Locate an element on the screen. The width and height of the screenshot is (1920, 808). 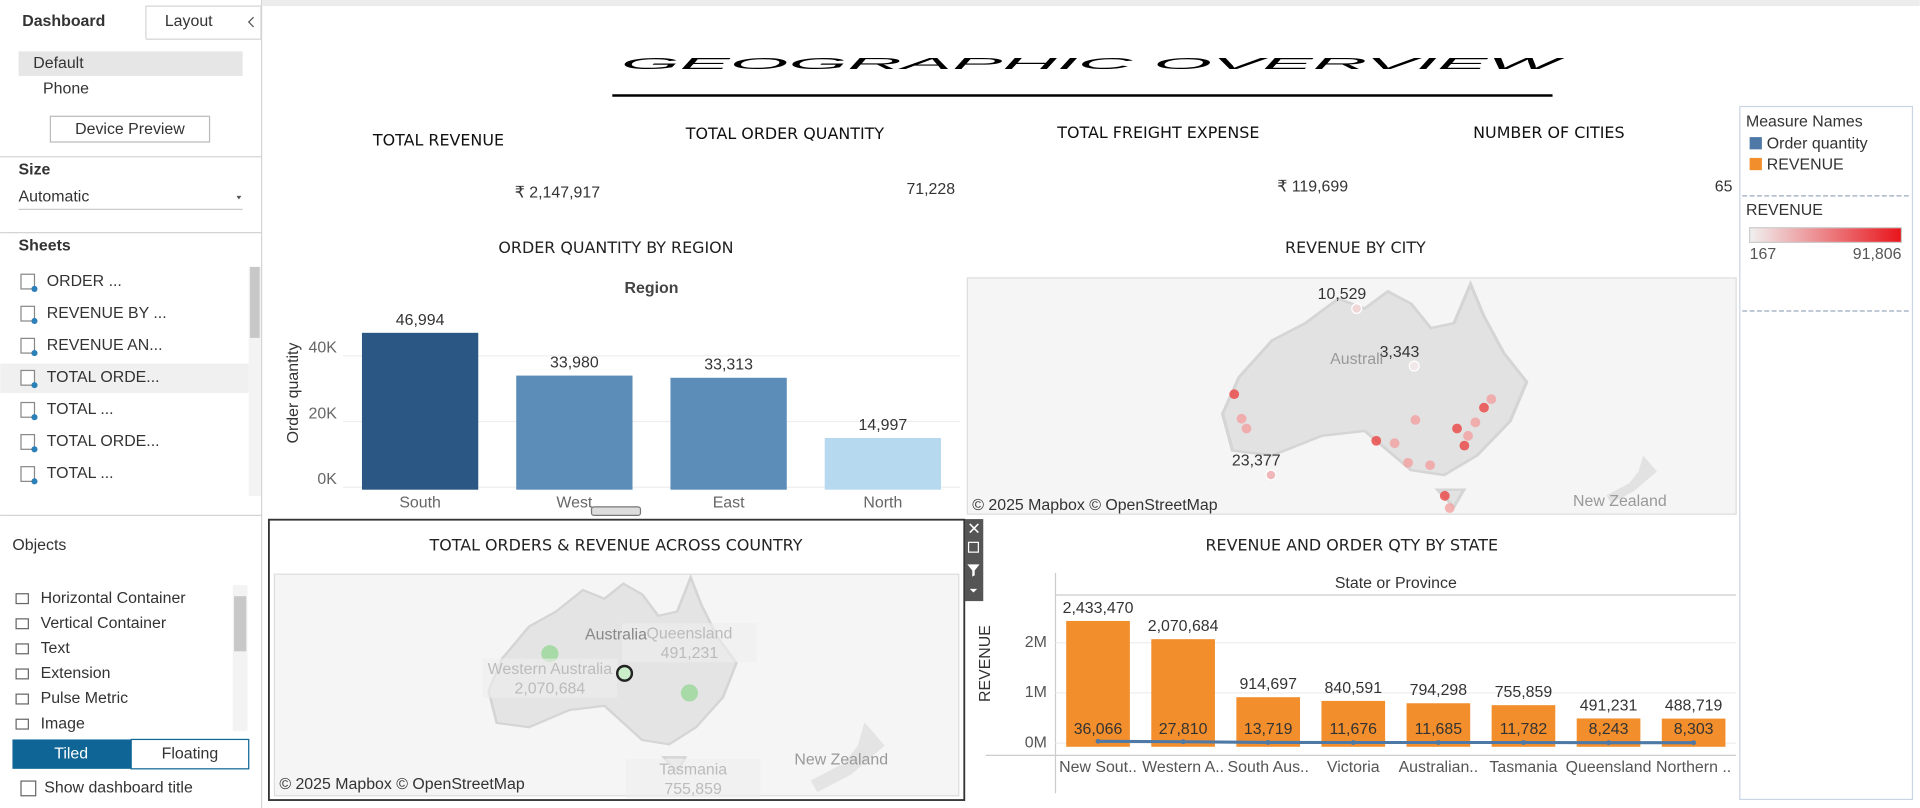
chart-title: TOTAL ORDERS & REVENUE ACROSS COUNTRY is located at coordinates (616, 545).